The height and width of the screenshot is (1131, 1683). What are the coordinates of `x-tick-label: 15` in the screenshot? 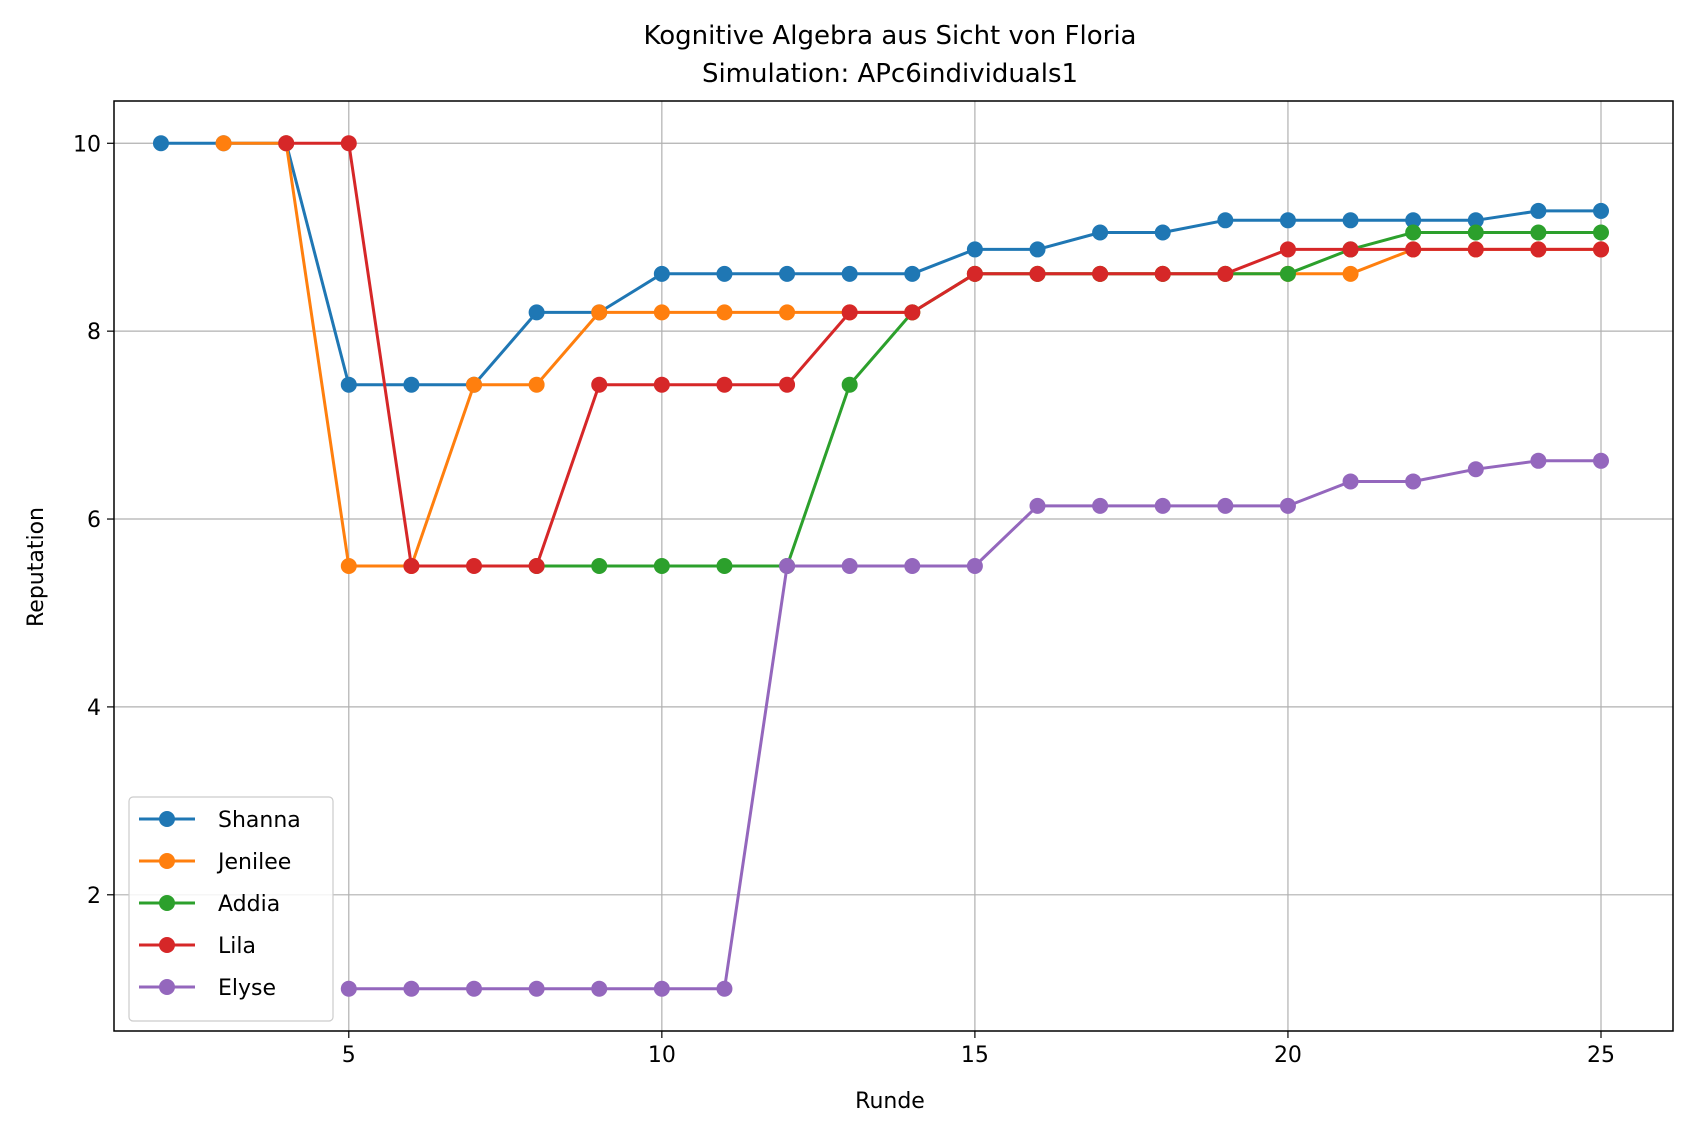 It's located at (975, 1055).